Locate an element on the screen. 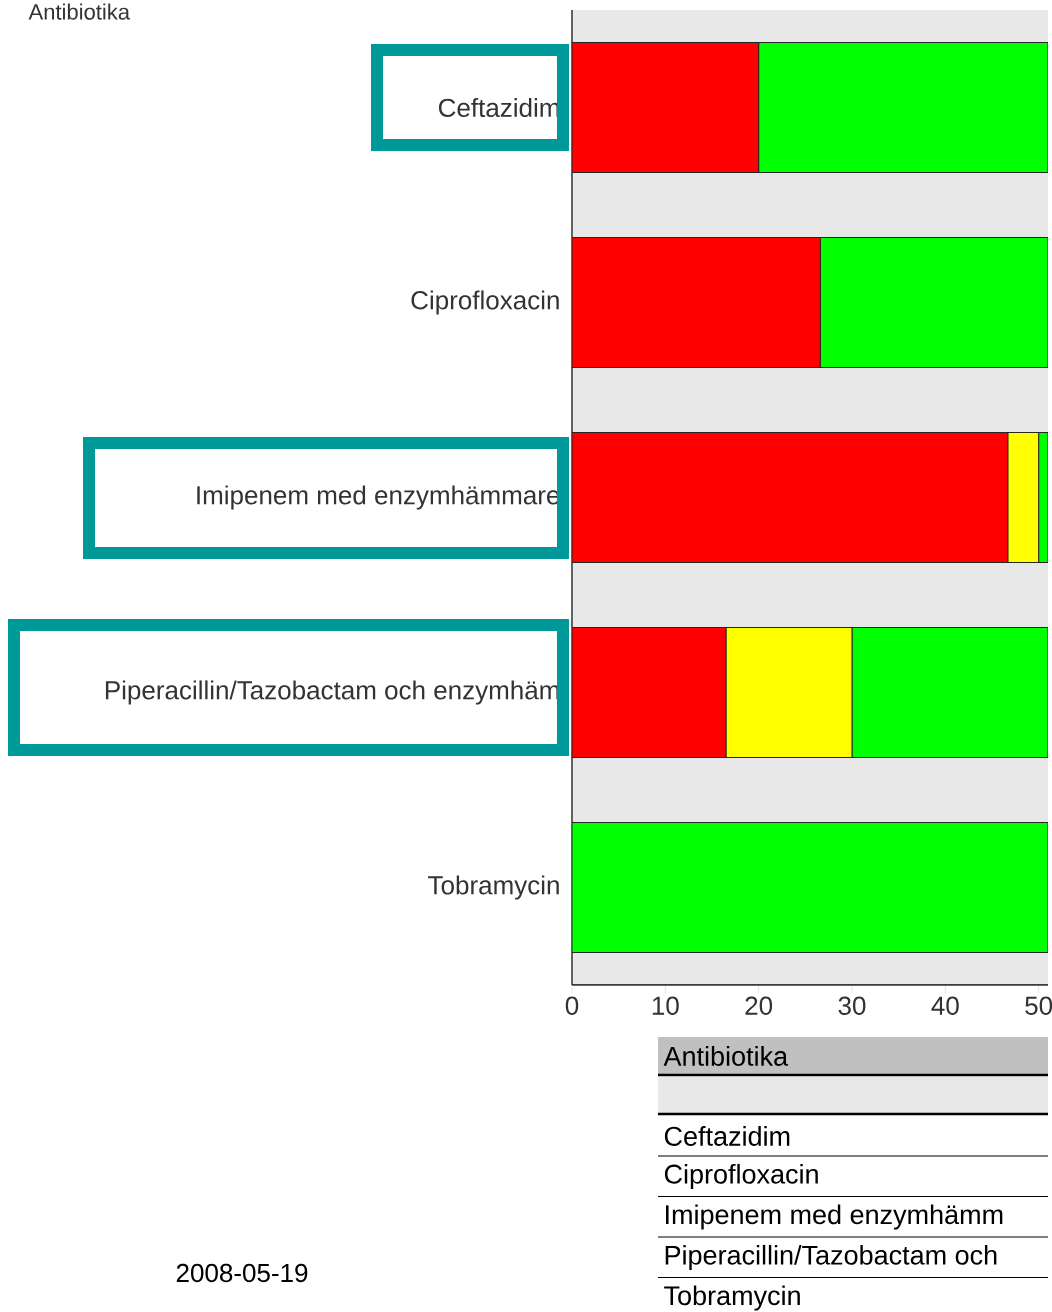 This screenshot has width=1052, height=1312. text: Ciprofloxacin is located at coordinates (741, 1176).